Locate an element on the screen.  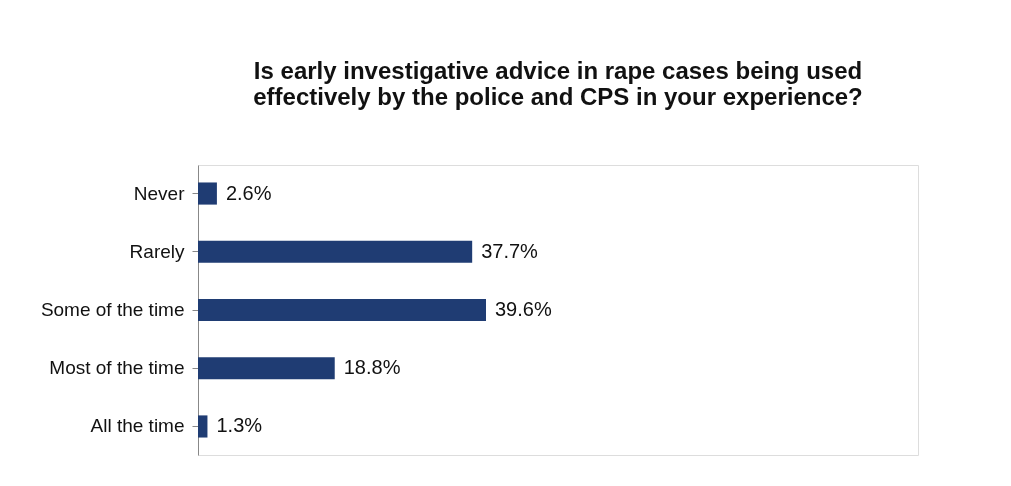
data-label: 2.6% is located at coordinates (248, 192).